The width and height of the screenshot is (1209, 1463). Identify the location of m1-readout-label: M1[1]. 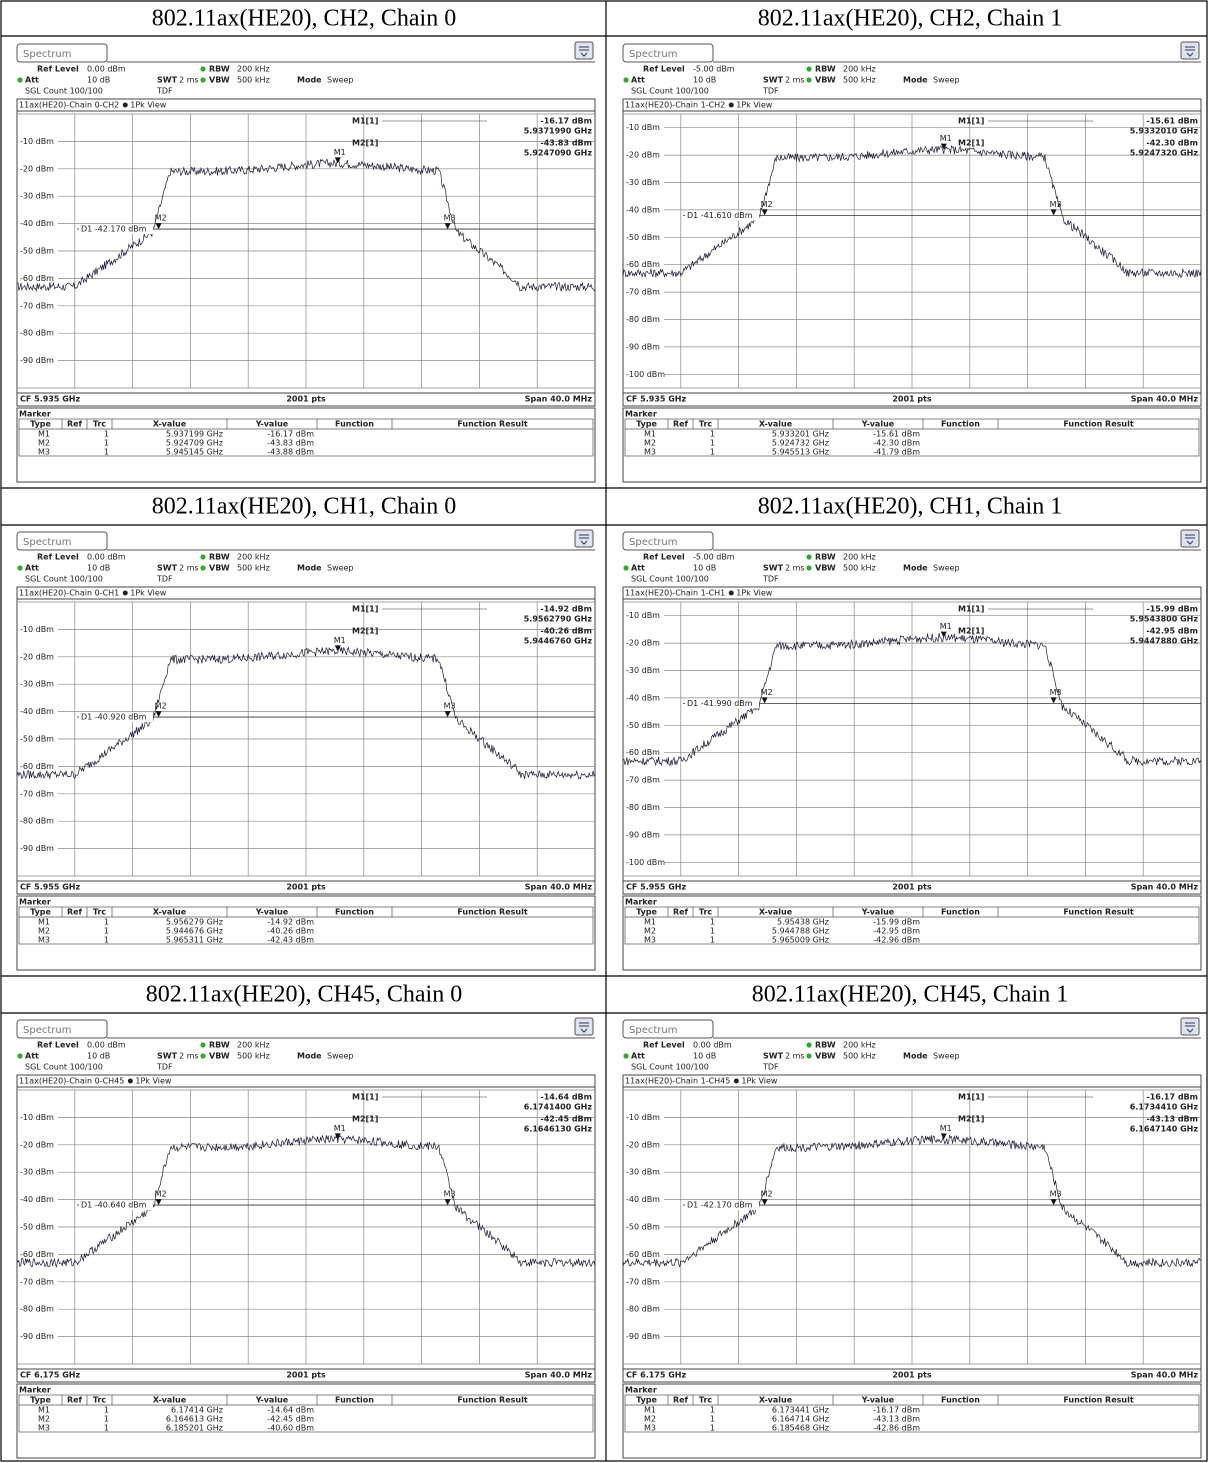
(971, 1097).